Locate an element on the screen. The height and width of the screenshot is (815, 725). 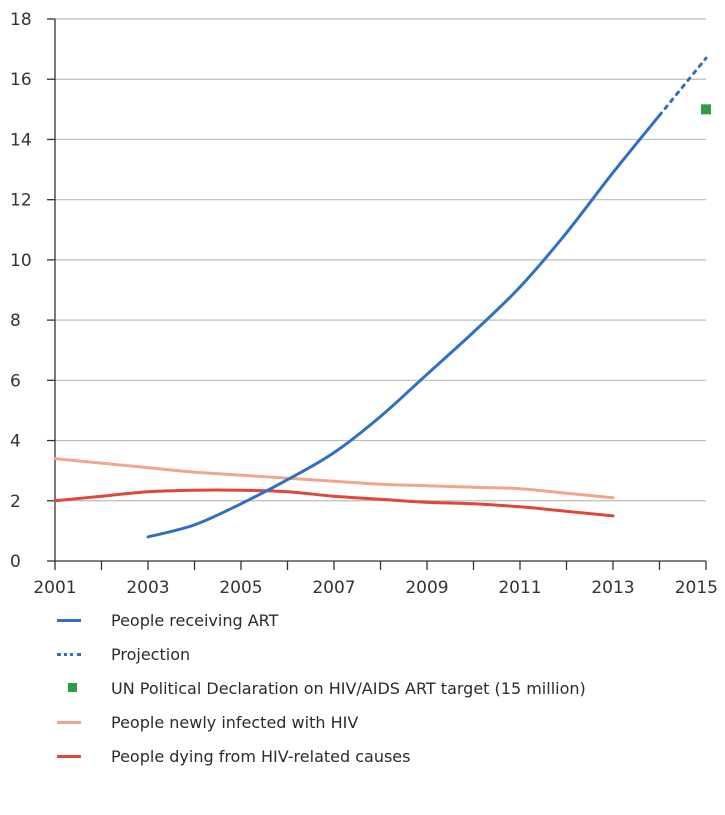
legend-swatch-new-infections is located at coordinates (74, 722).